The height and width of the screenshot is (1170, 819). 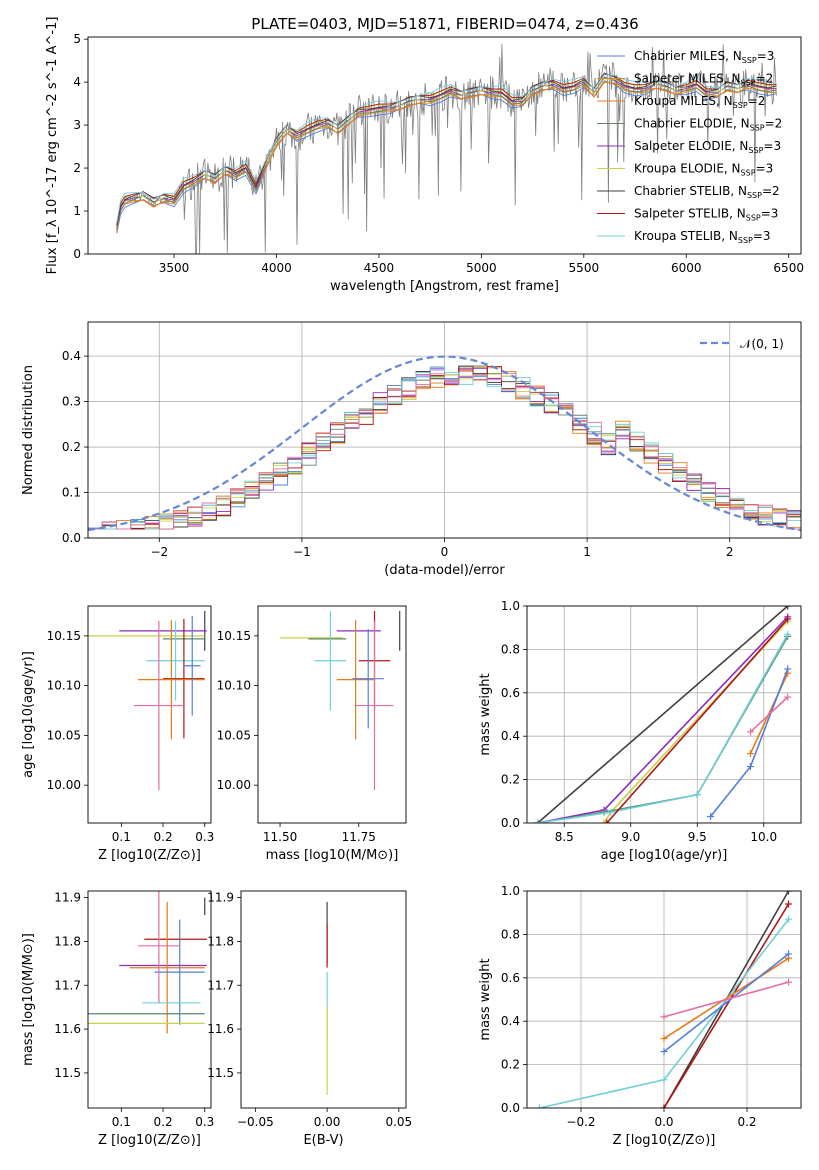 What do you see at coordinates (444, 451) in the screenshot?
I see `histogram-steps` at bounding box center [444, 451].